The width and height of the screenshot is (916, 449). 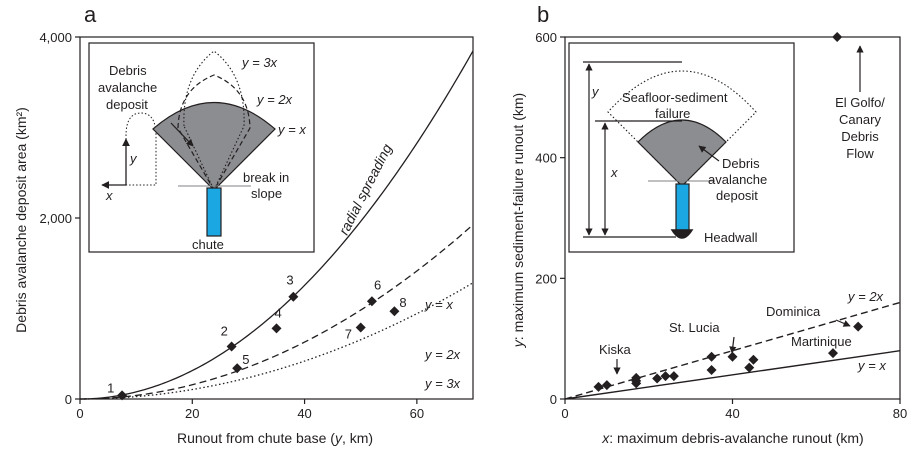 I want to click on panel-b-letter: b, so click(x=543, y=14).